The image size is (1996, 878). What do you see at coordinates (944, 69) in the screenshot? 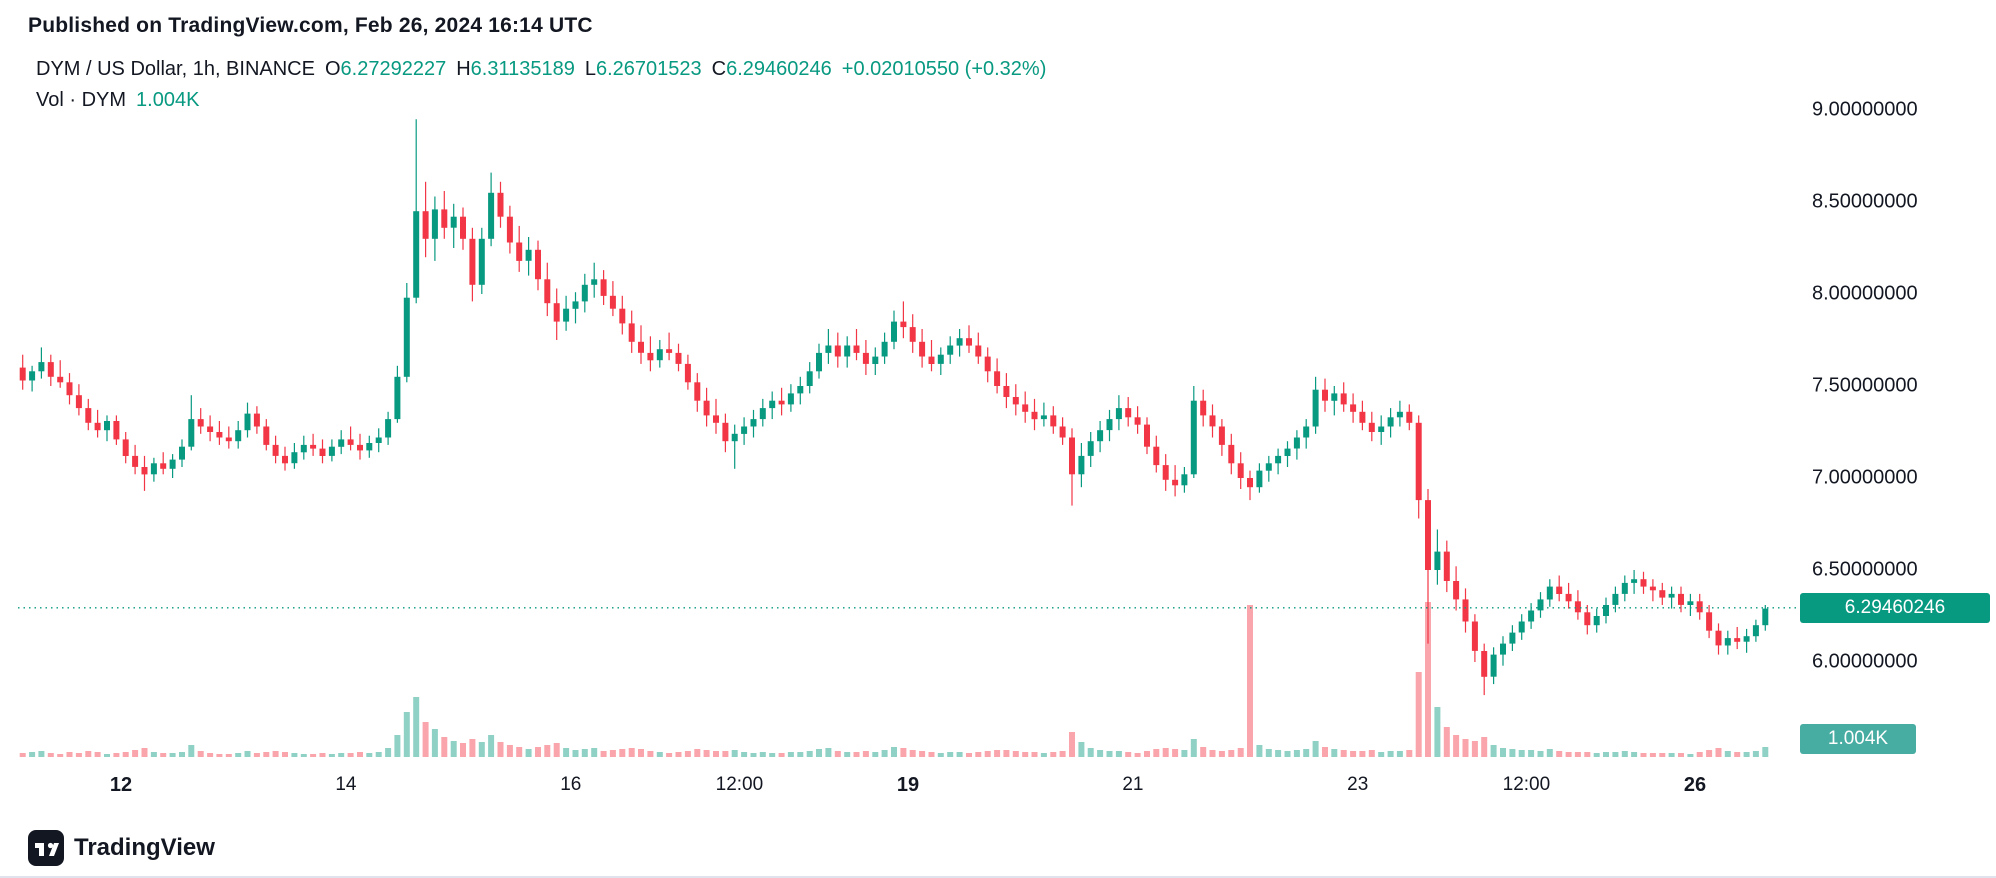
I see `change-value: +0.02010550 (+0.32%)` at bounding box center [944, 69].